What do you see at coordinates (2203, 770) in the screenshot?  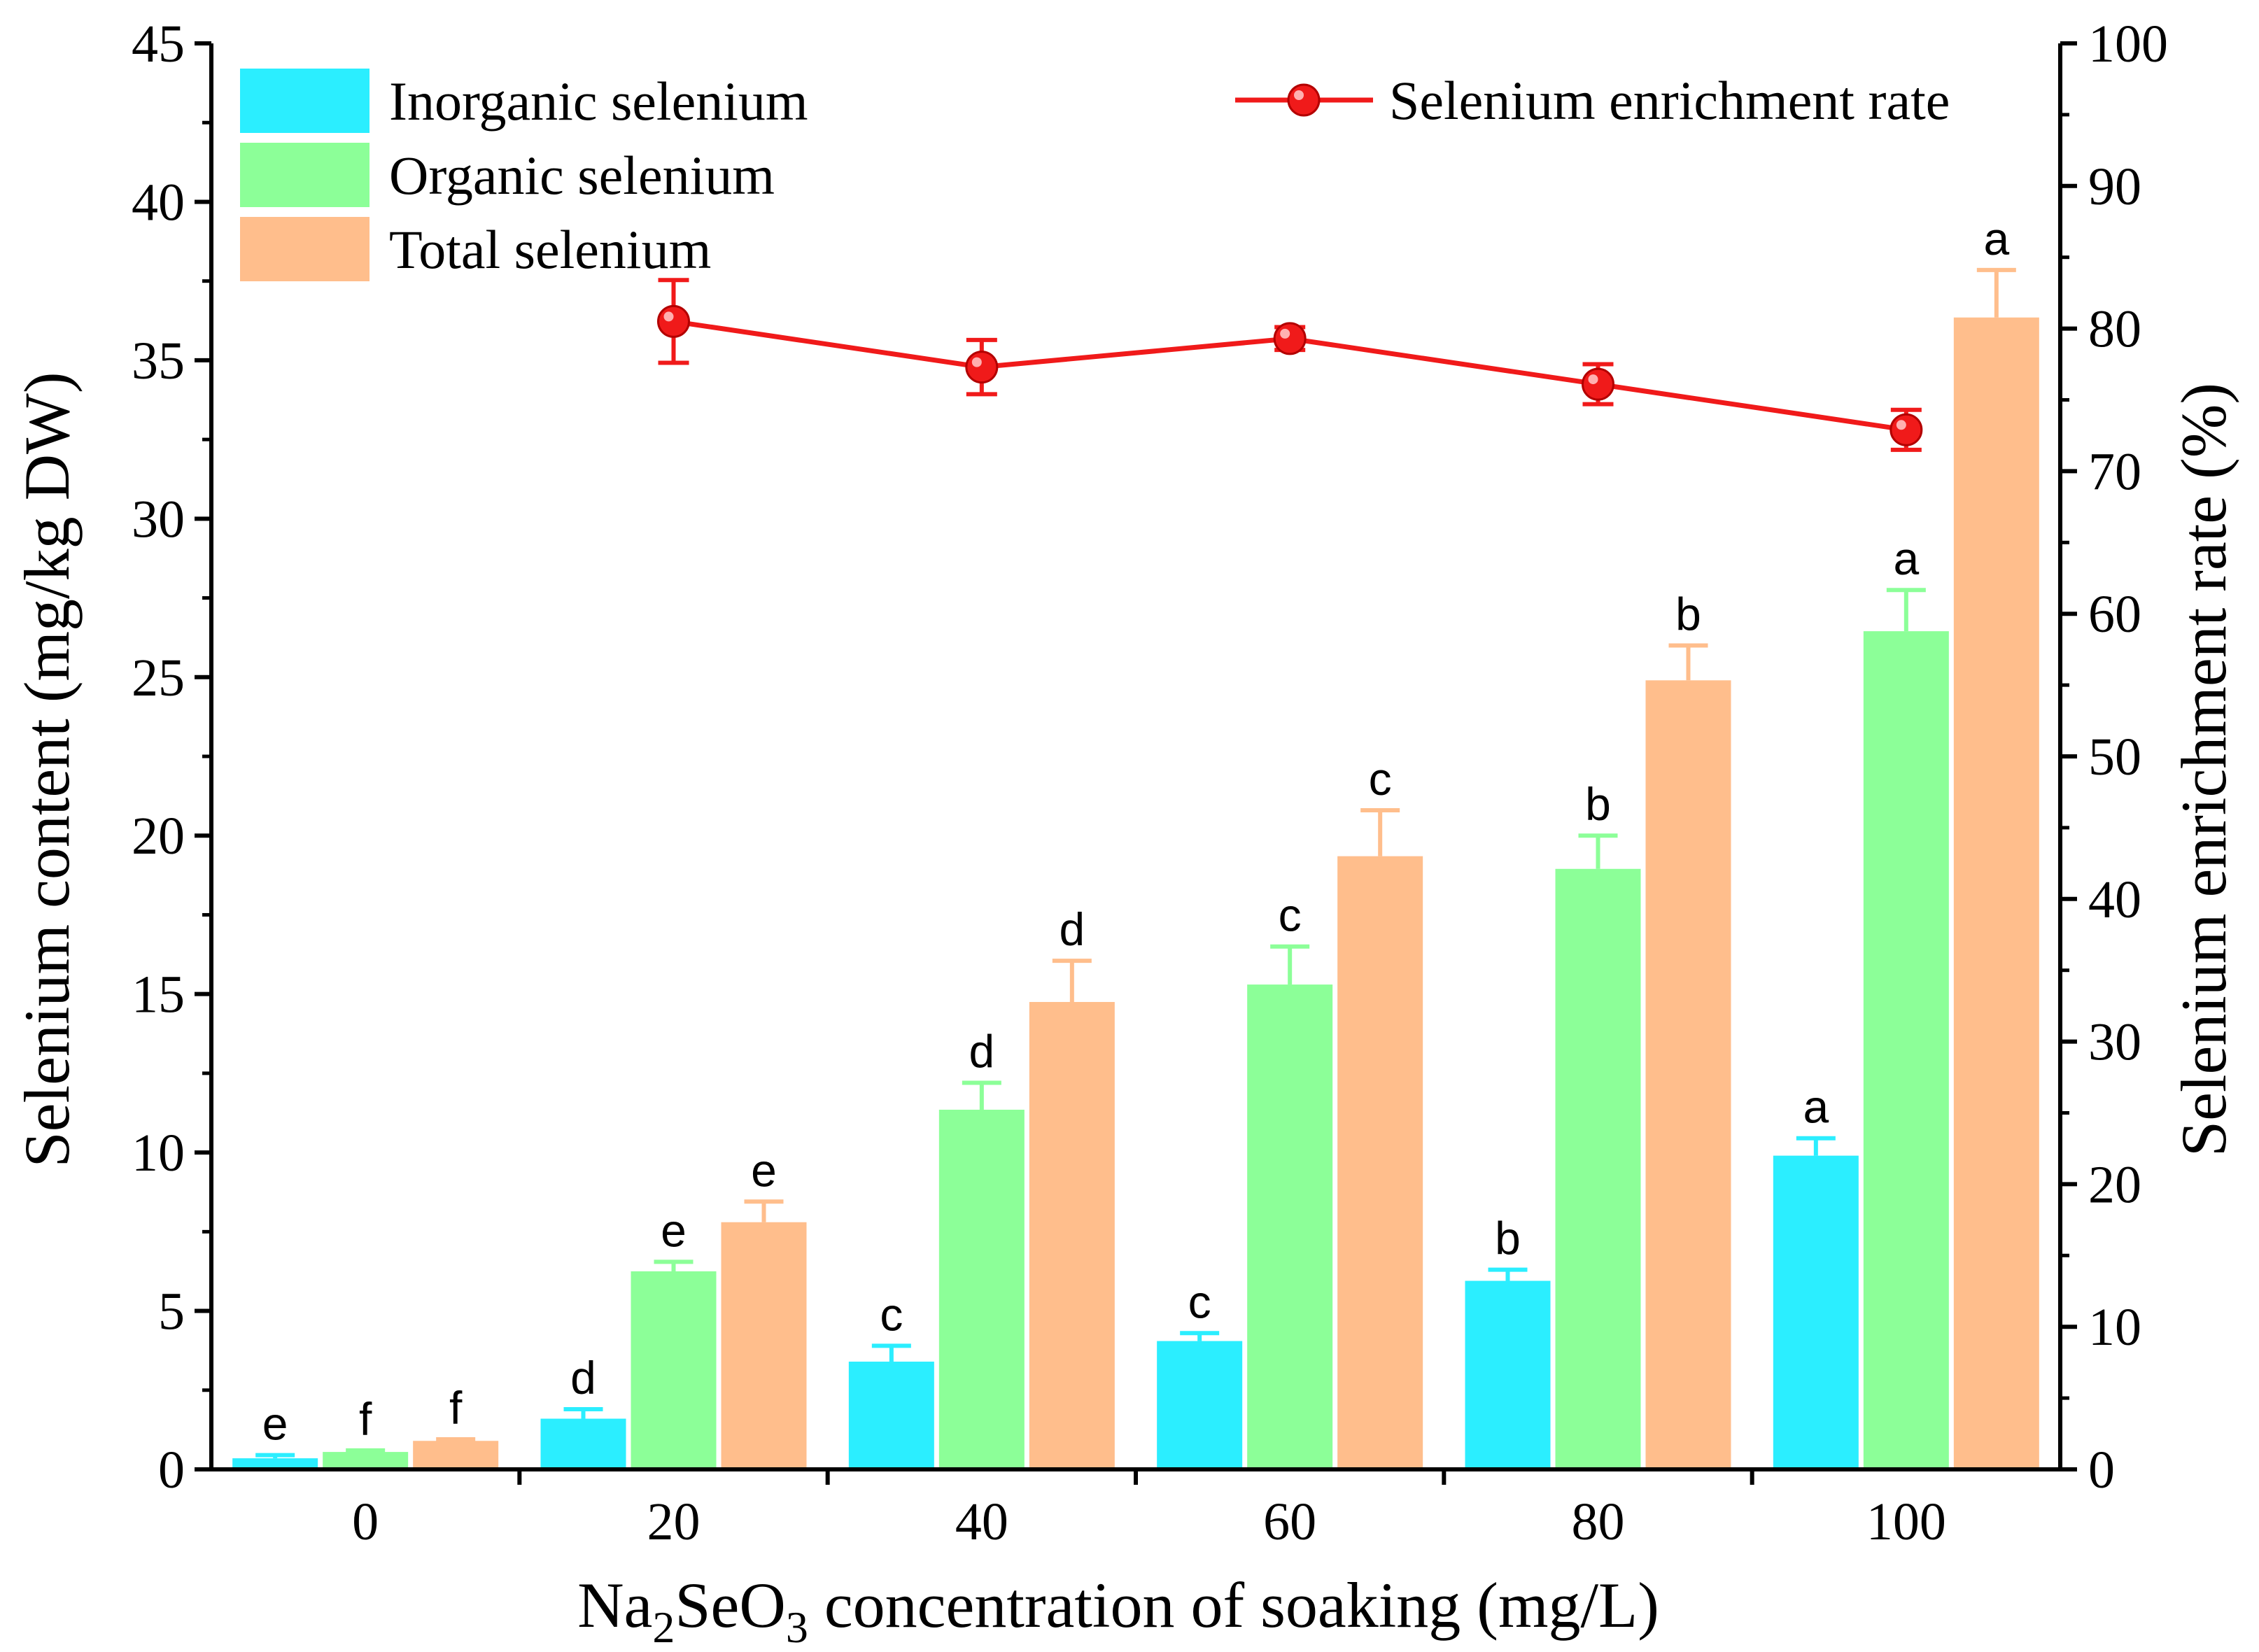 I see `right-y-axis-label: Selenium enrichment rate (%)` at bounding box center [2203, 770].